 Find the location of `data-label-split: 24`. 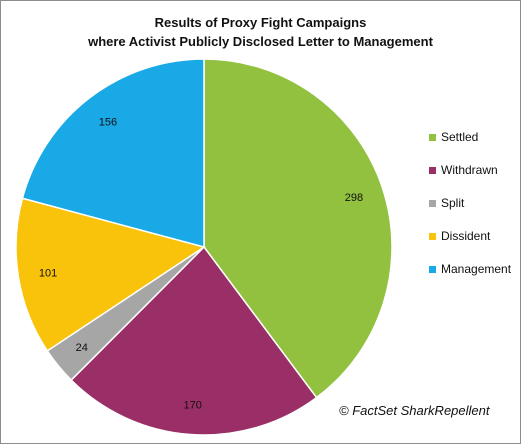

data-label-split: 24 is located at coordinates (82, 348).